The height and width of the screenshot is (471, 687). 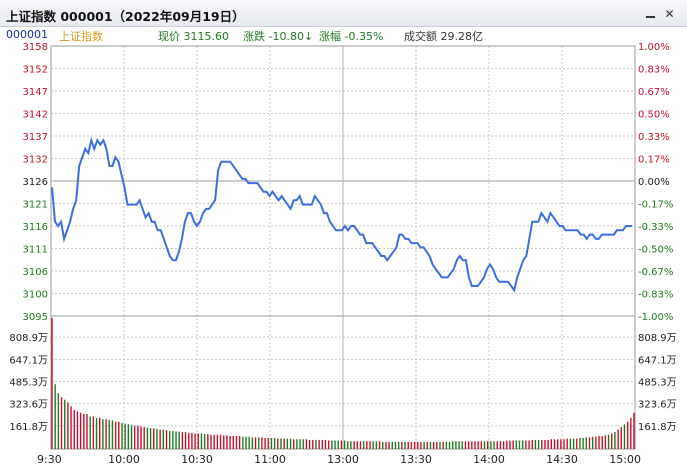 What do you see at coordinates (125, 16) in the screenshot?
I see `window-title: 上证指数 000001（2022年09月19日）` at bounding box center [125, 16].